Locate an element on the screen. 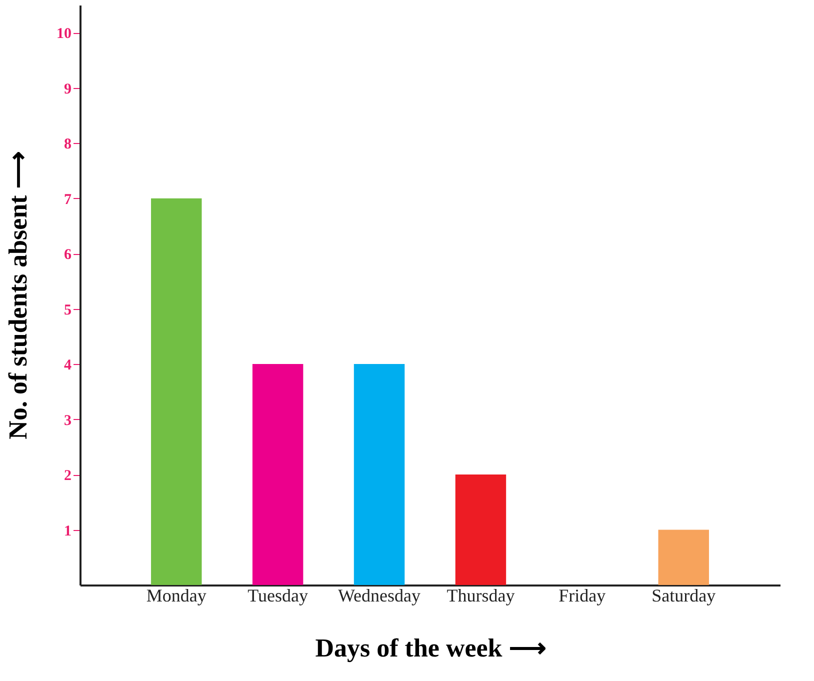  x-tick-label: Thursday is located at coordinates (480, 596).